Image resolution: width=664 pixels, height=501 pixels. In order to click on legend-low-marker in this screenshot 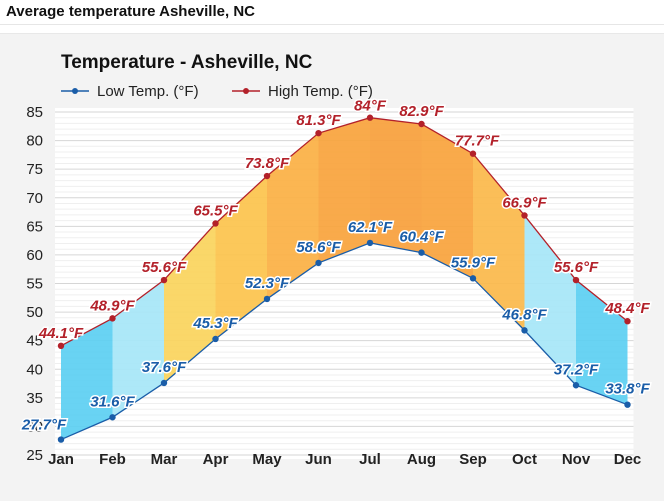, I will do `click(75, 91)`.